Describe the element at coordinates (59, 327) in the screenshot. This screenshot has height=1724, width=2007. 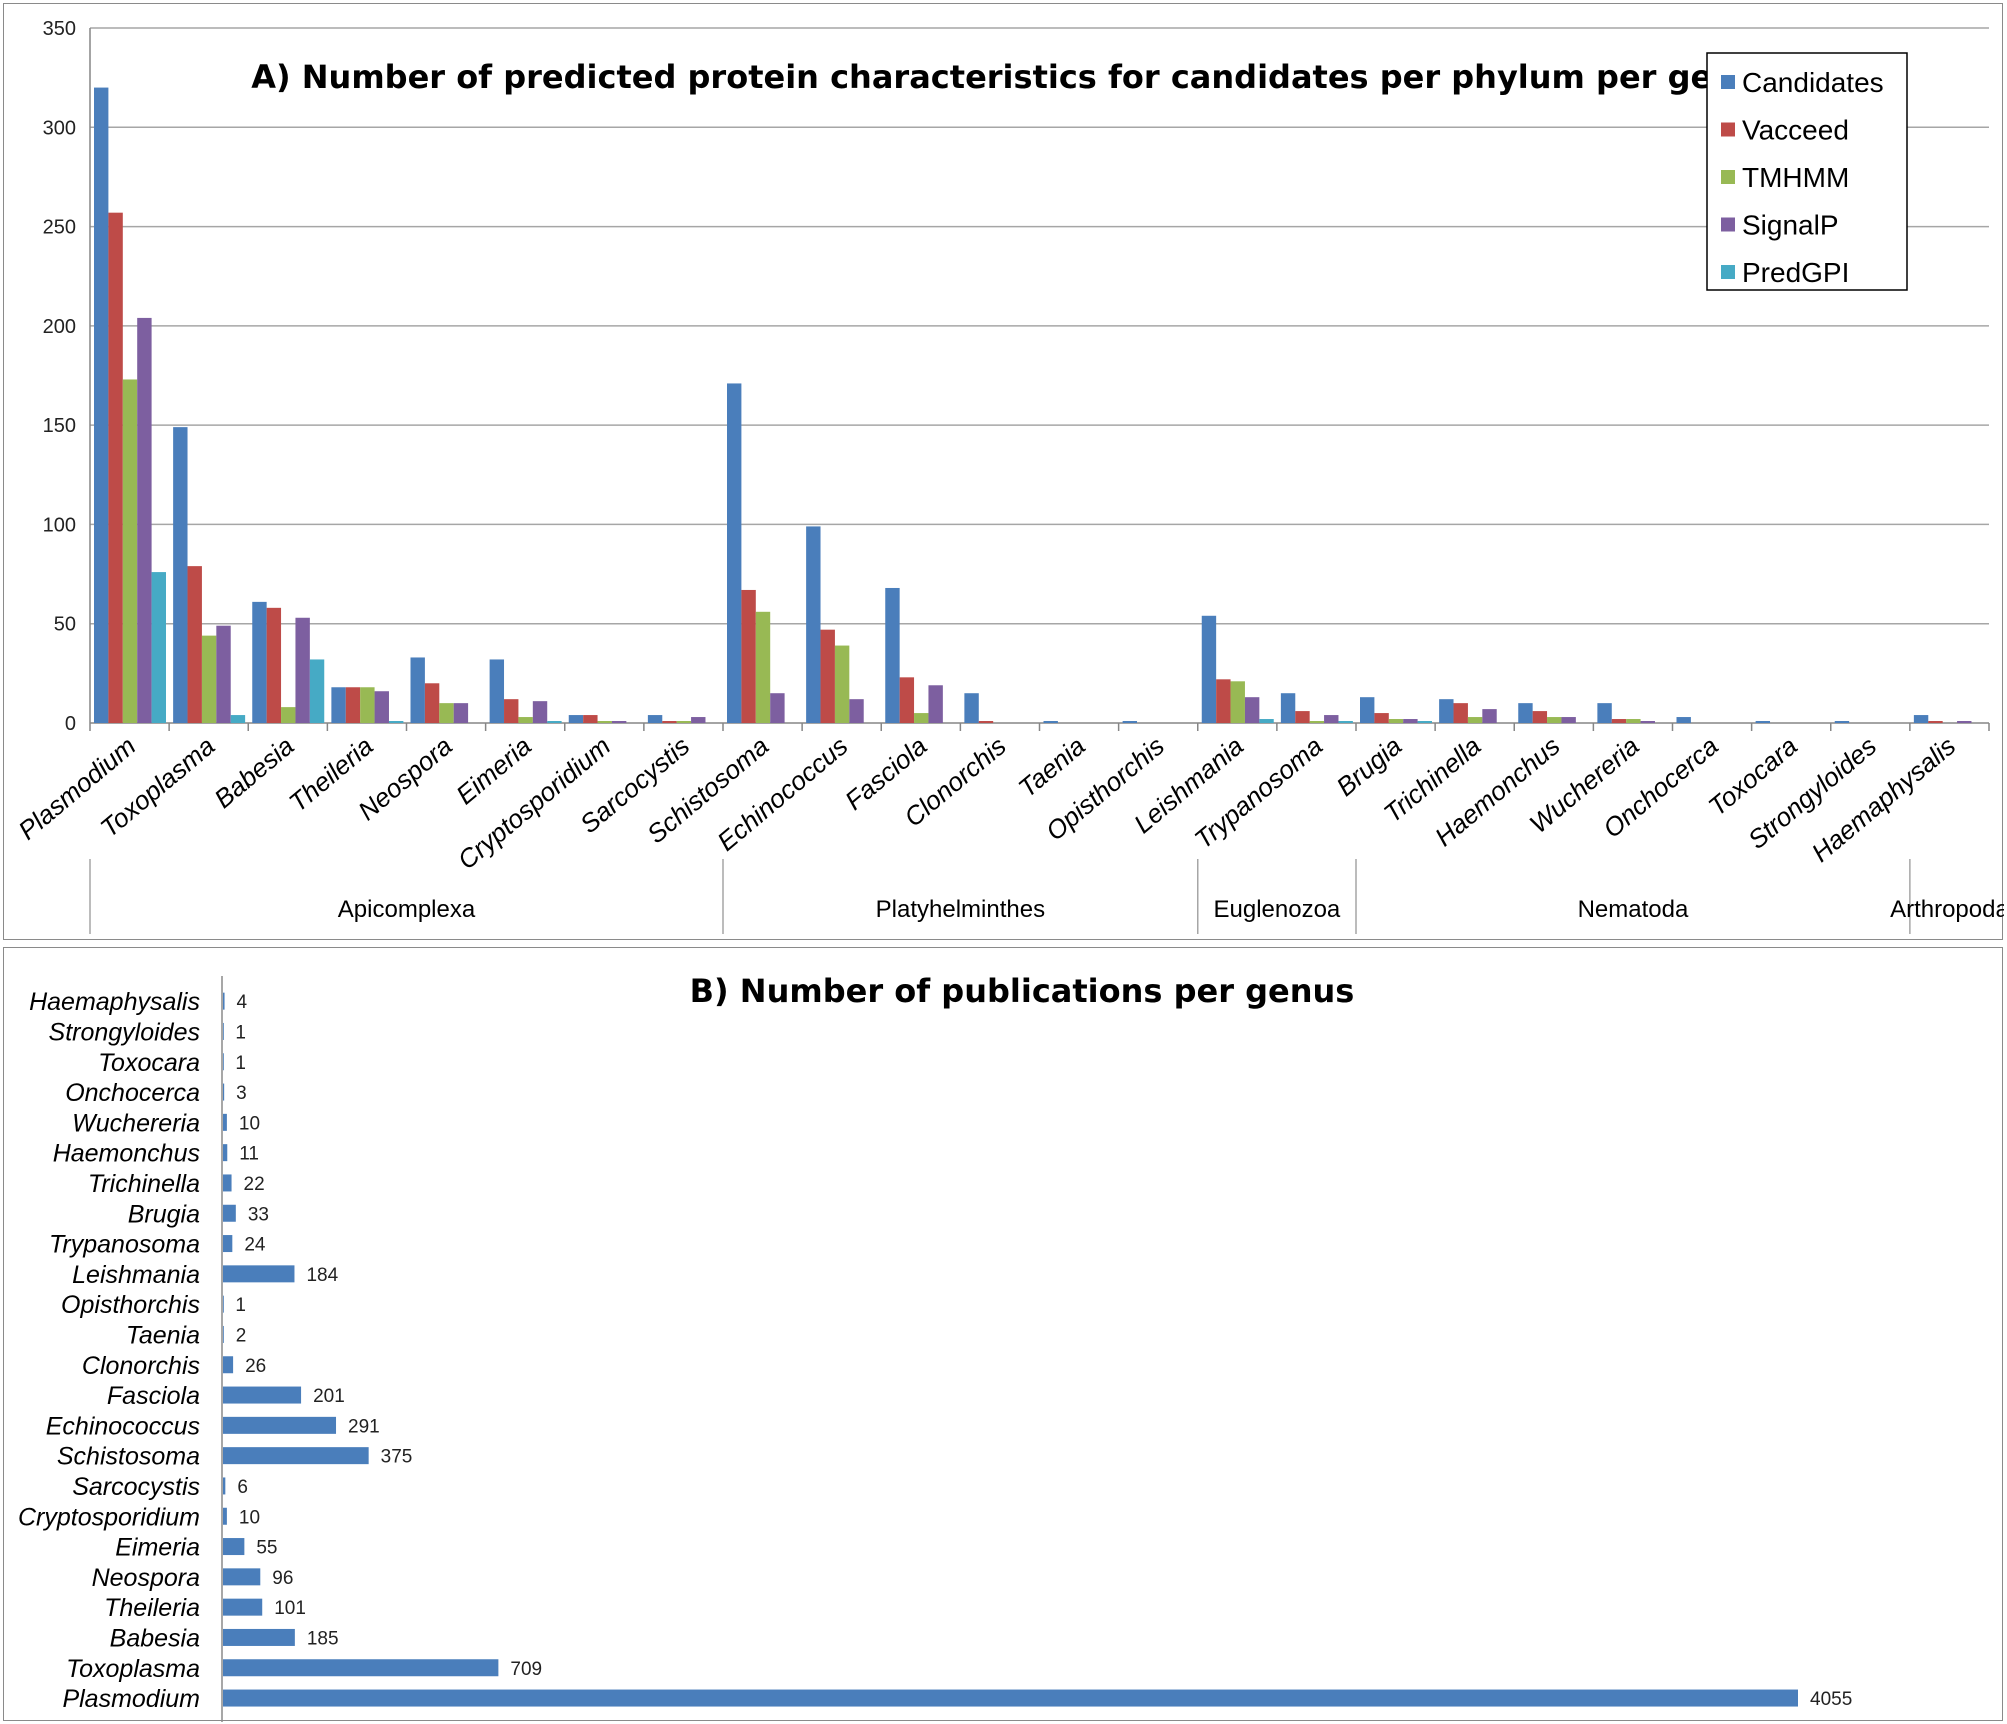
I see `y-tick-label: 200` at that location.